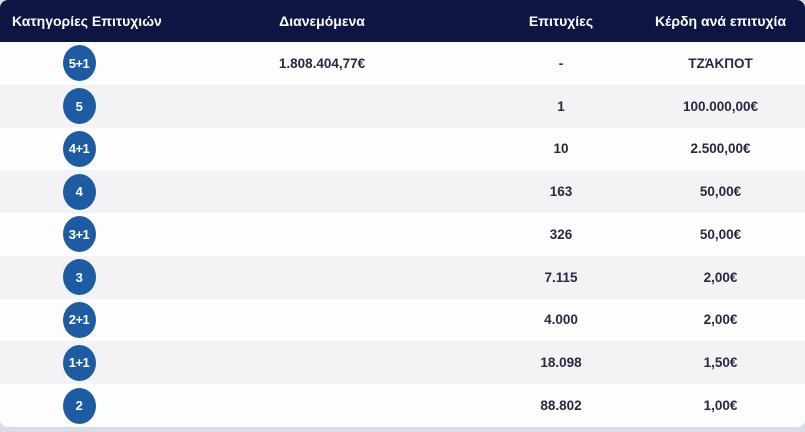 This screenshot has width=805, height=432. Describe the element at coordinates (402, 405) in the screenshot. I see `table-row: 2 88.802 1,00€` at that location.